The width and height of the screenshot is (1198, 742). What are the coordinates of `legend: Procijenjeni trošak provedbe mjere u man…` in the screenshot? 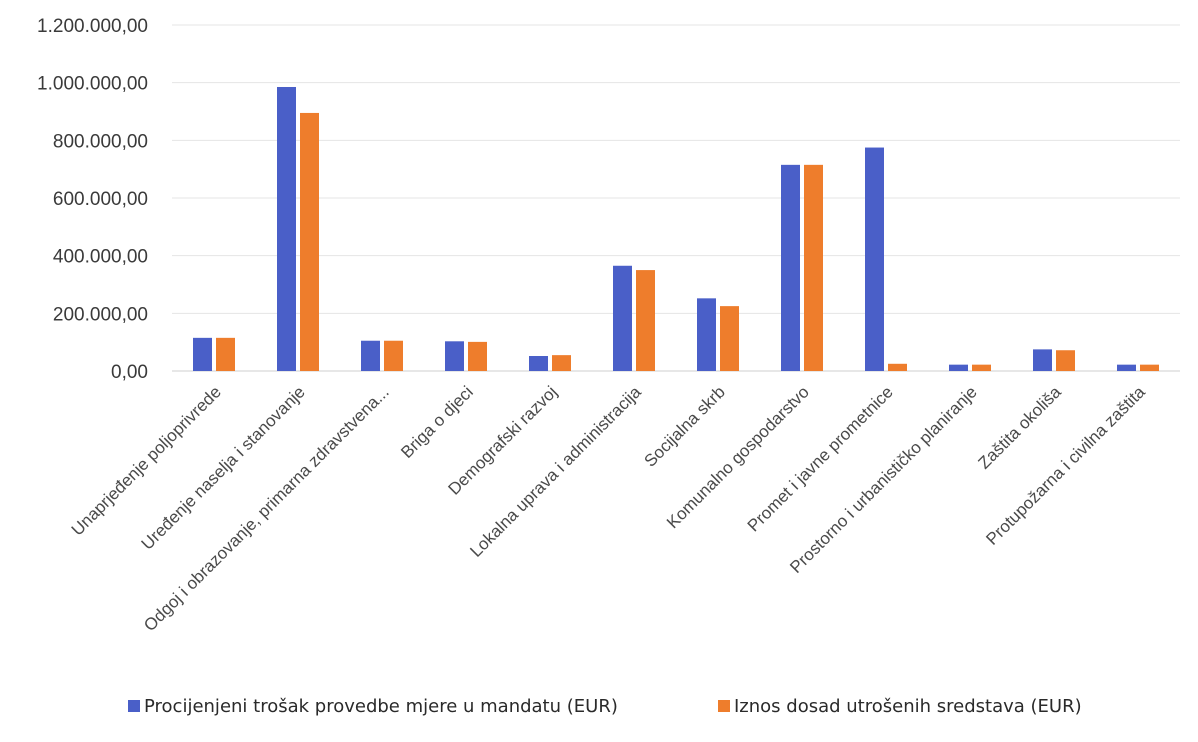 It's located at (605, 706).